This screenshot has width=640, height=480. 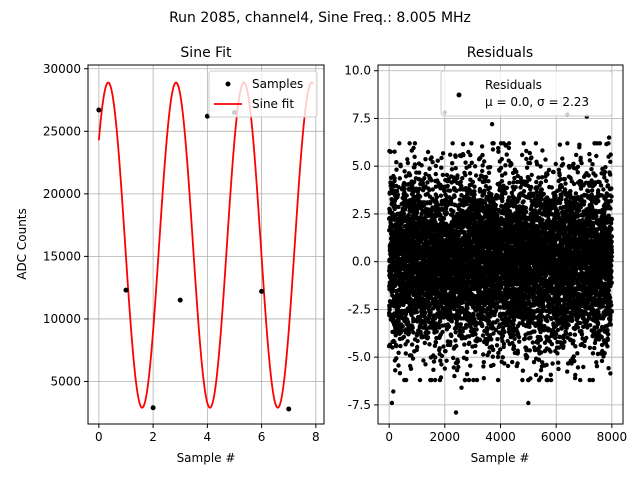 What do you see at coordinates (277, 84) in the screenshot?
I see `legend-samples-label: Samples` at bounding box center [277, 84].